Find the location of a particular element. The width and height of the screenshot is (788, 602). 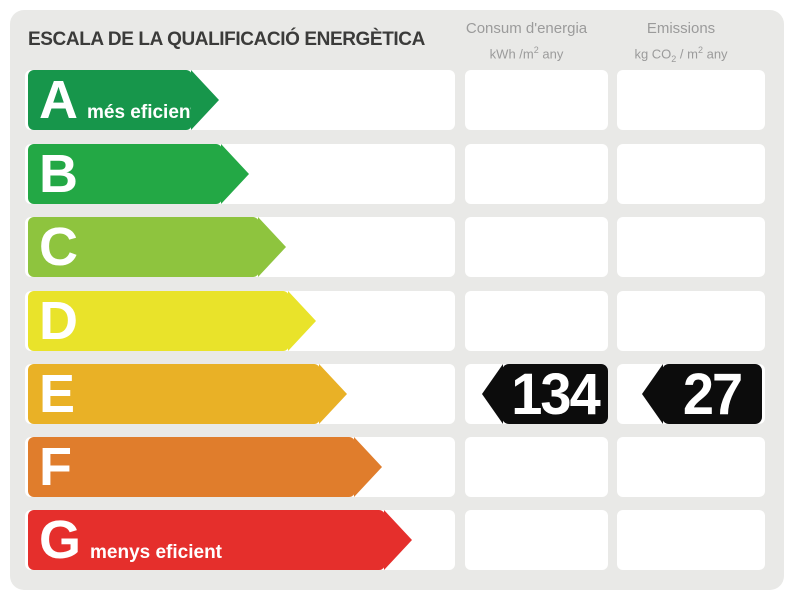

page-title: ESCALA DE LA QUALIFICACIÓ ENERGÈTICA is located at coordinates (226, 39).